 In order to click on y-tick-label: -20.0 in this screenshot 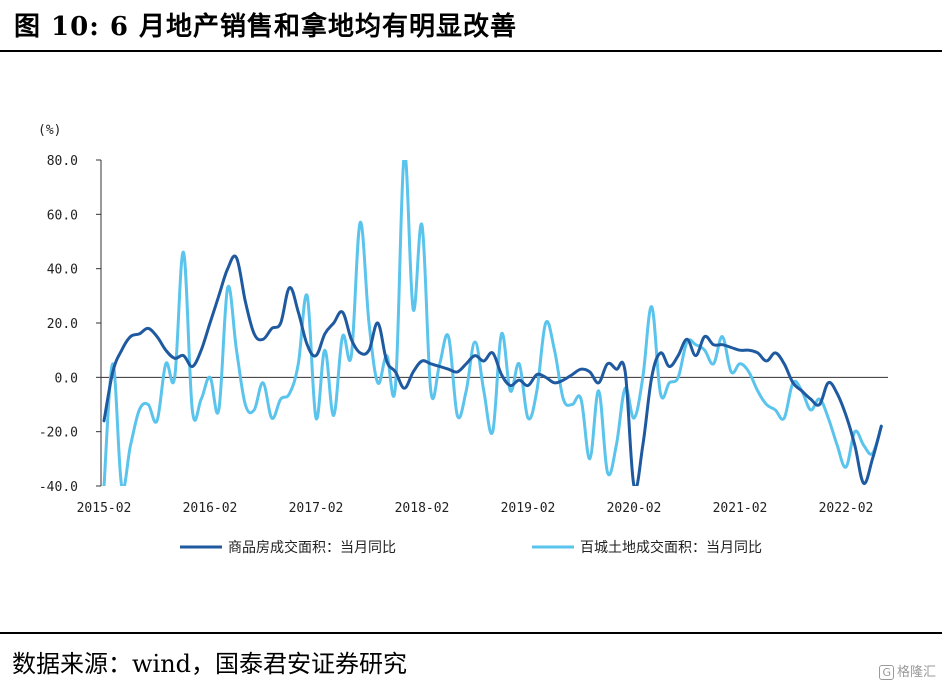, I will do `click(58, 433)`.